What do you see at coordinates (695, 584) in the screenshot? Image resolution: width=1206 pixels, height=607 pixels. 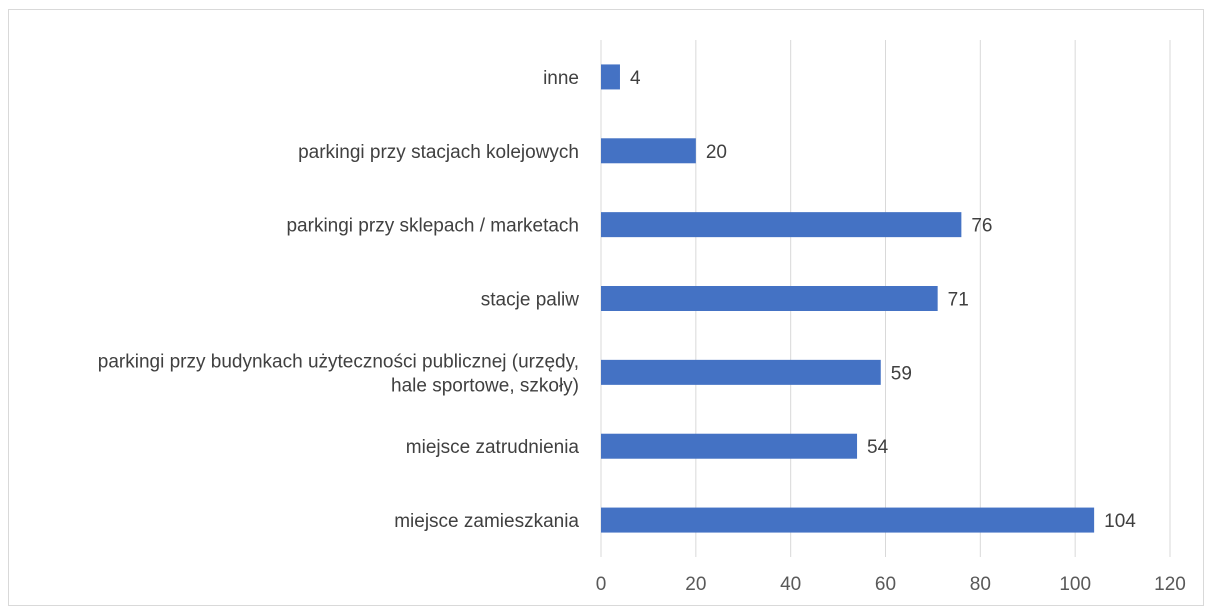 I see `x-tick-label: 20` at bounding box center [695, 584].